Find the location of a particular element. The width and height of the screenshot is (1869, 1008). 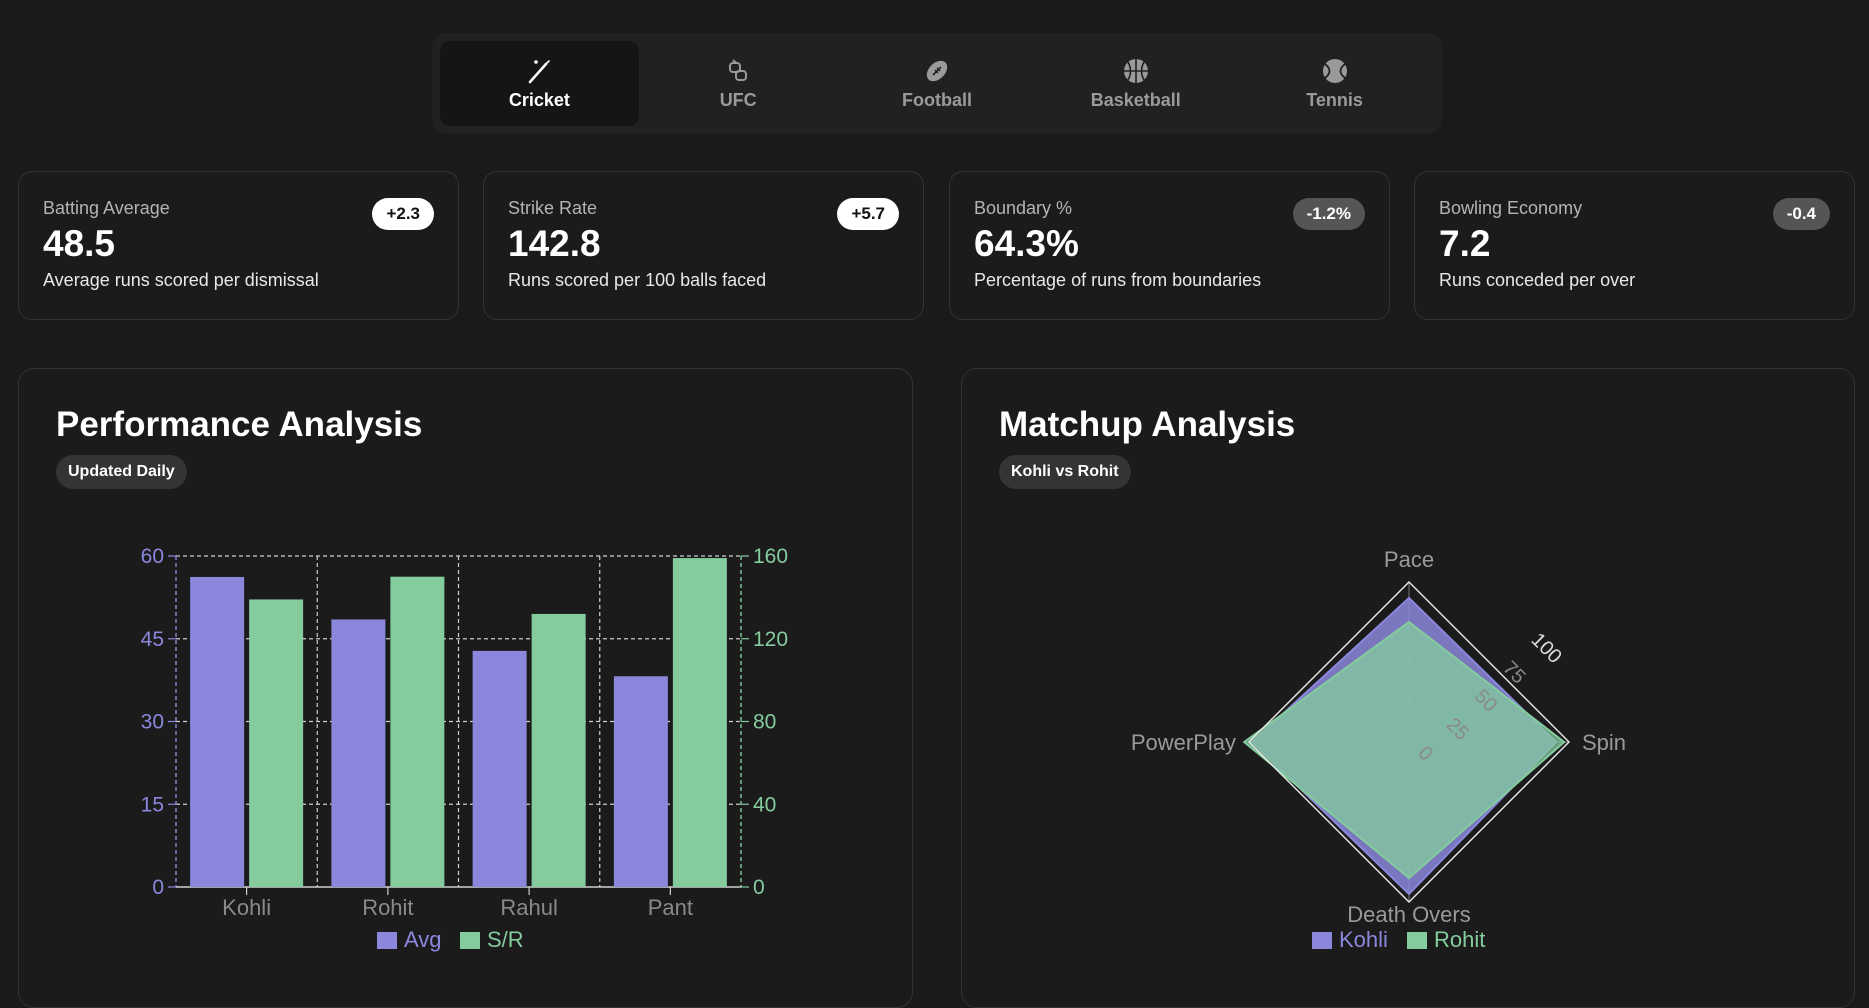

stat-label: Batting Average is located at coordinates (106, 208).